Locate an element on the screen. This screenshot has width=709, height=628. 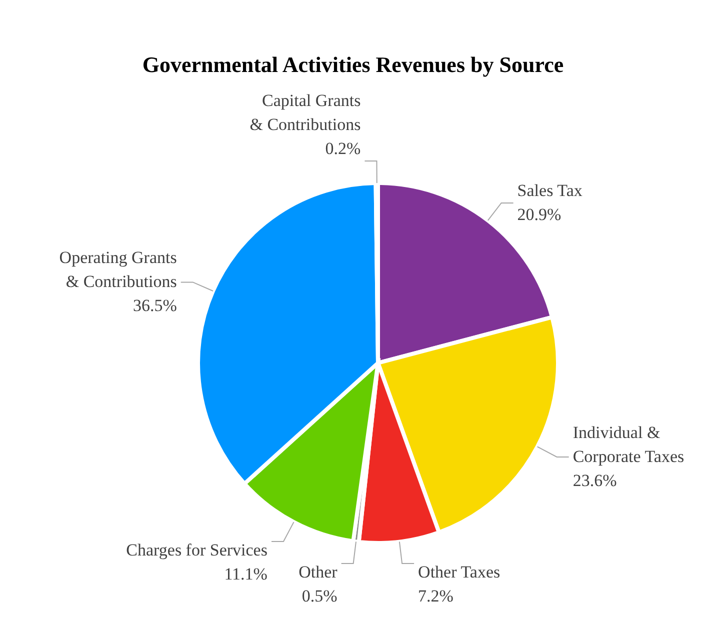
slice-label: Sales Tax is located at coordinates (550, 190).